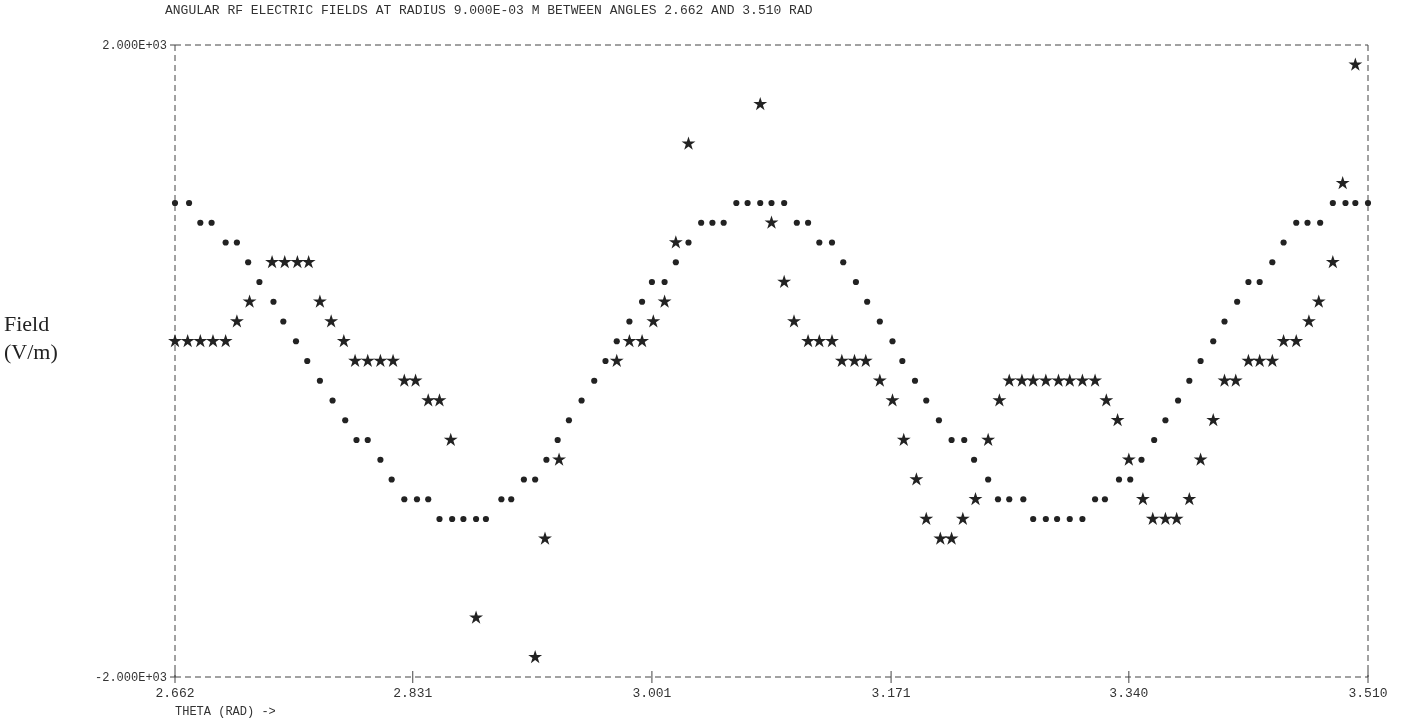 The image size is (1413, 727). Describe the element at coordinates (413, 693) in the screenshot. I see `x-tick-label: 2.831` at that location.